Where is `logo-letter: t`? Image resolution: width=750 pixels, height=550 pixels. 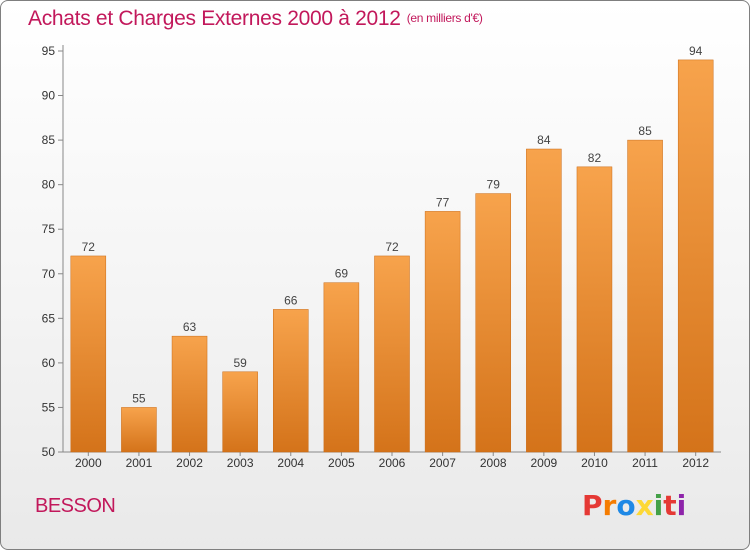
logo-letter: t is located at coordinates (670, 505).